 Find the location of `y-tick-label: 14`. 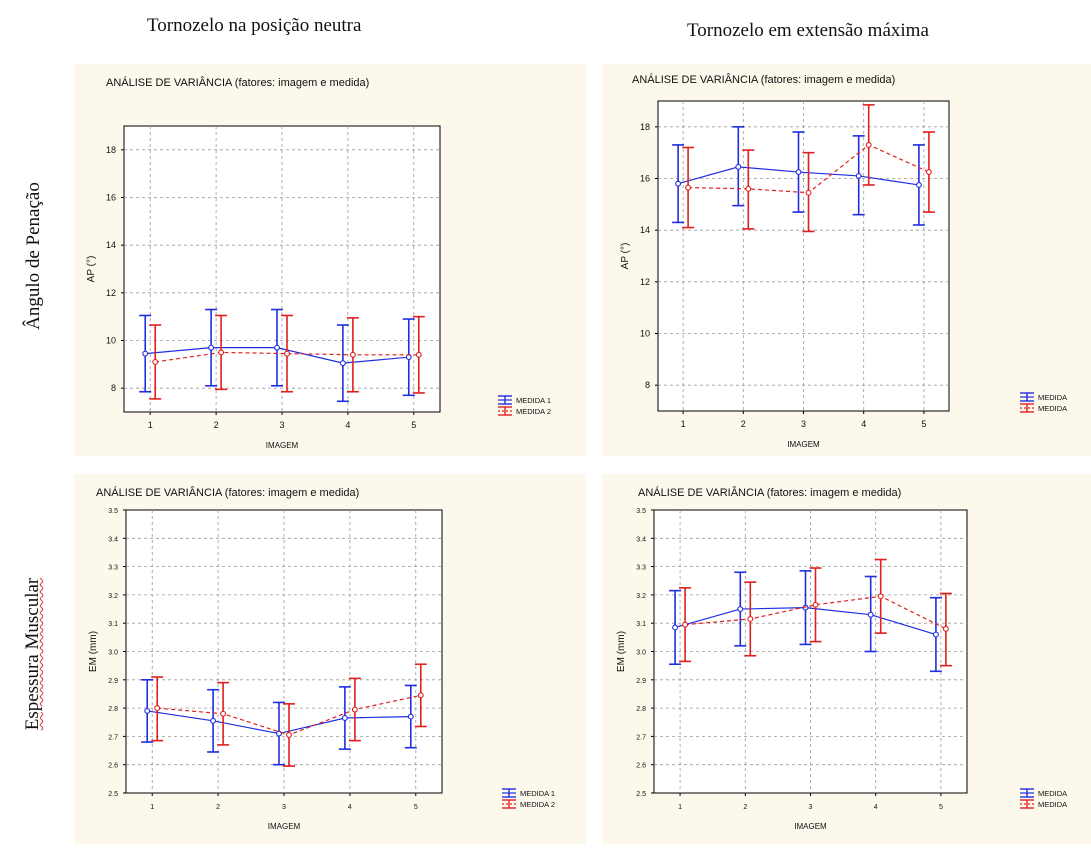

y-tick-label: 14 is located at coordinates (111, 245).